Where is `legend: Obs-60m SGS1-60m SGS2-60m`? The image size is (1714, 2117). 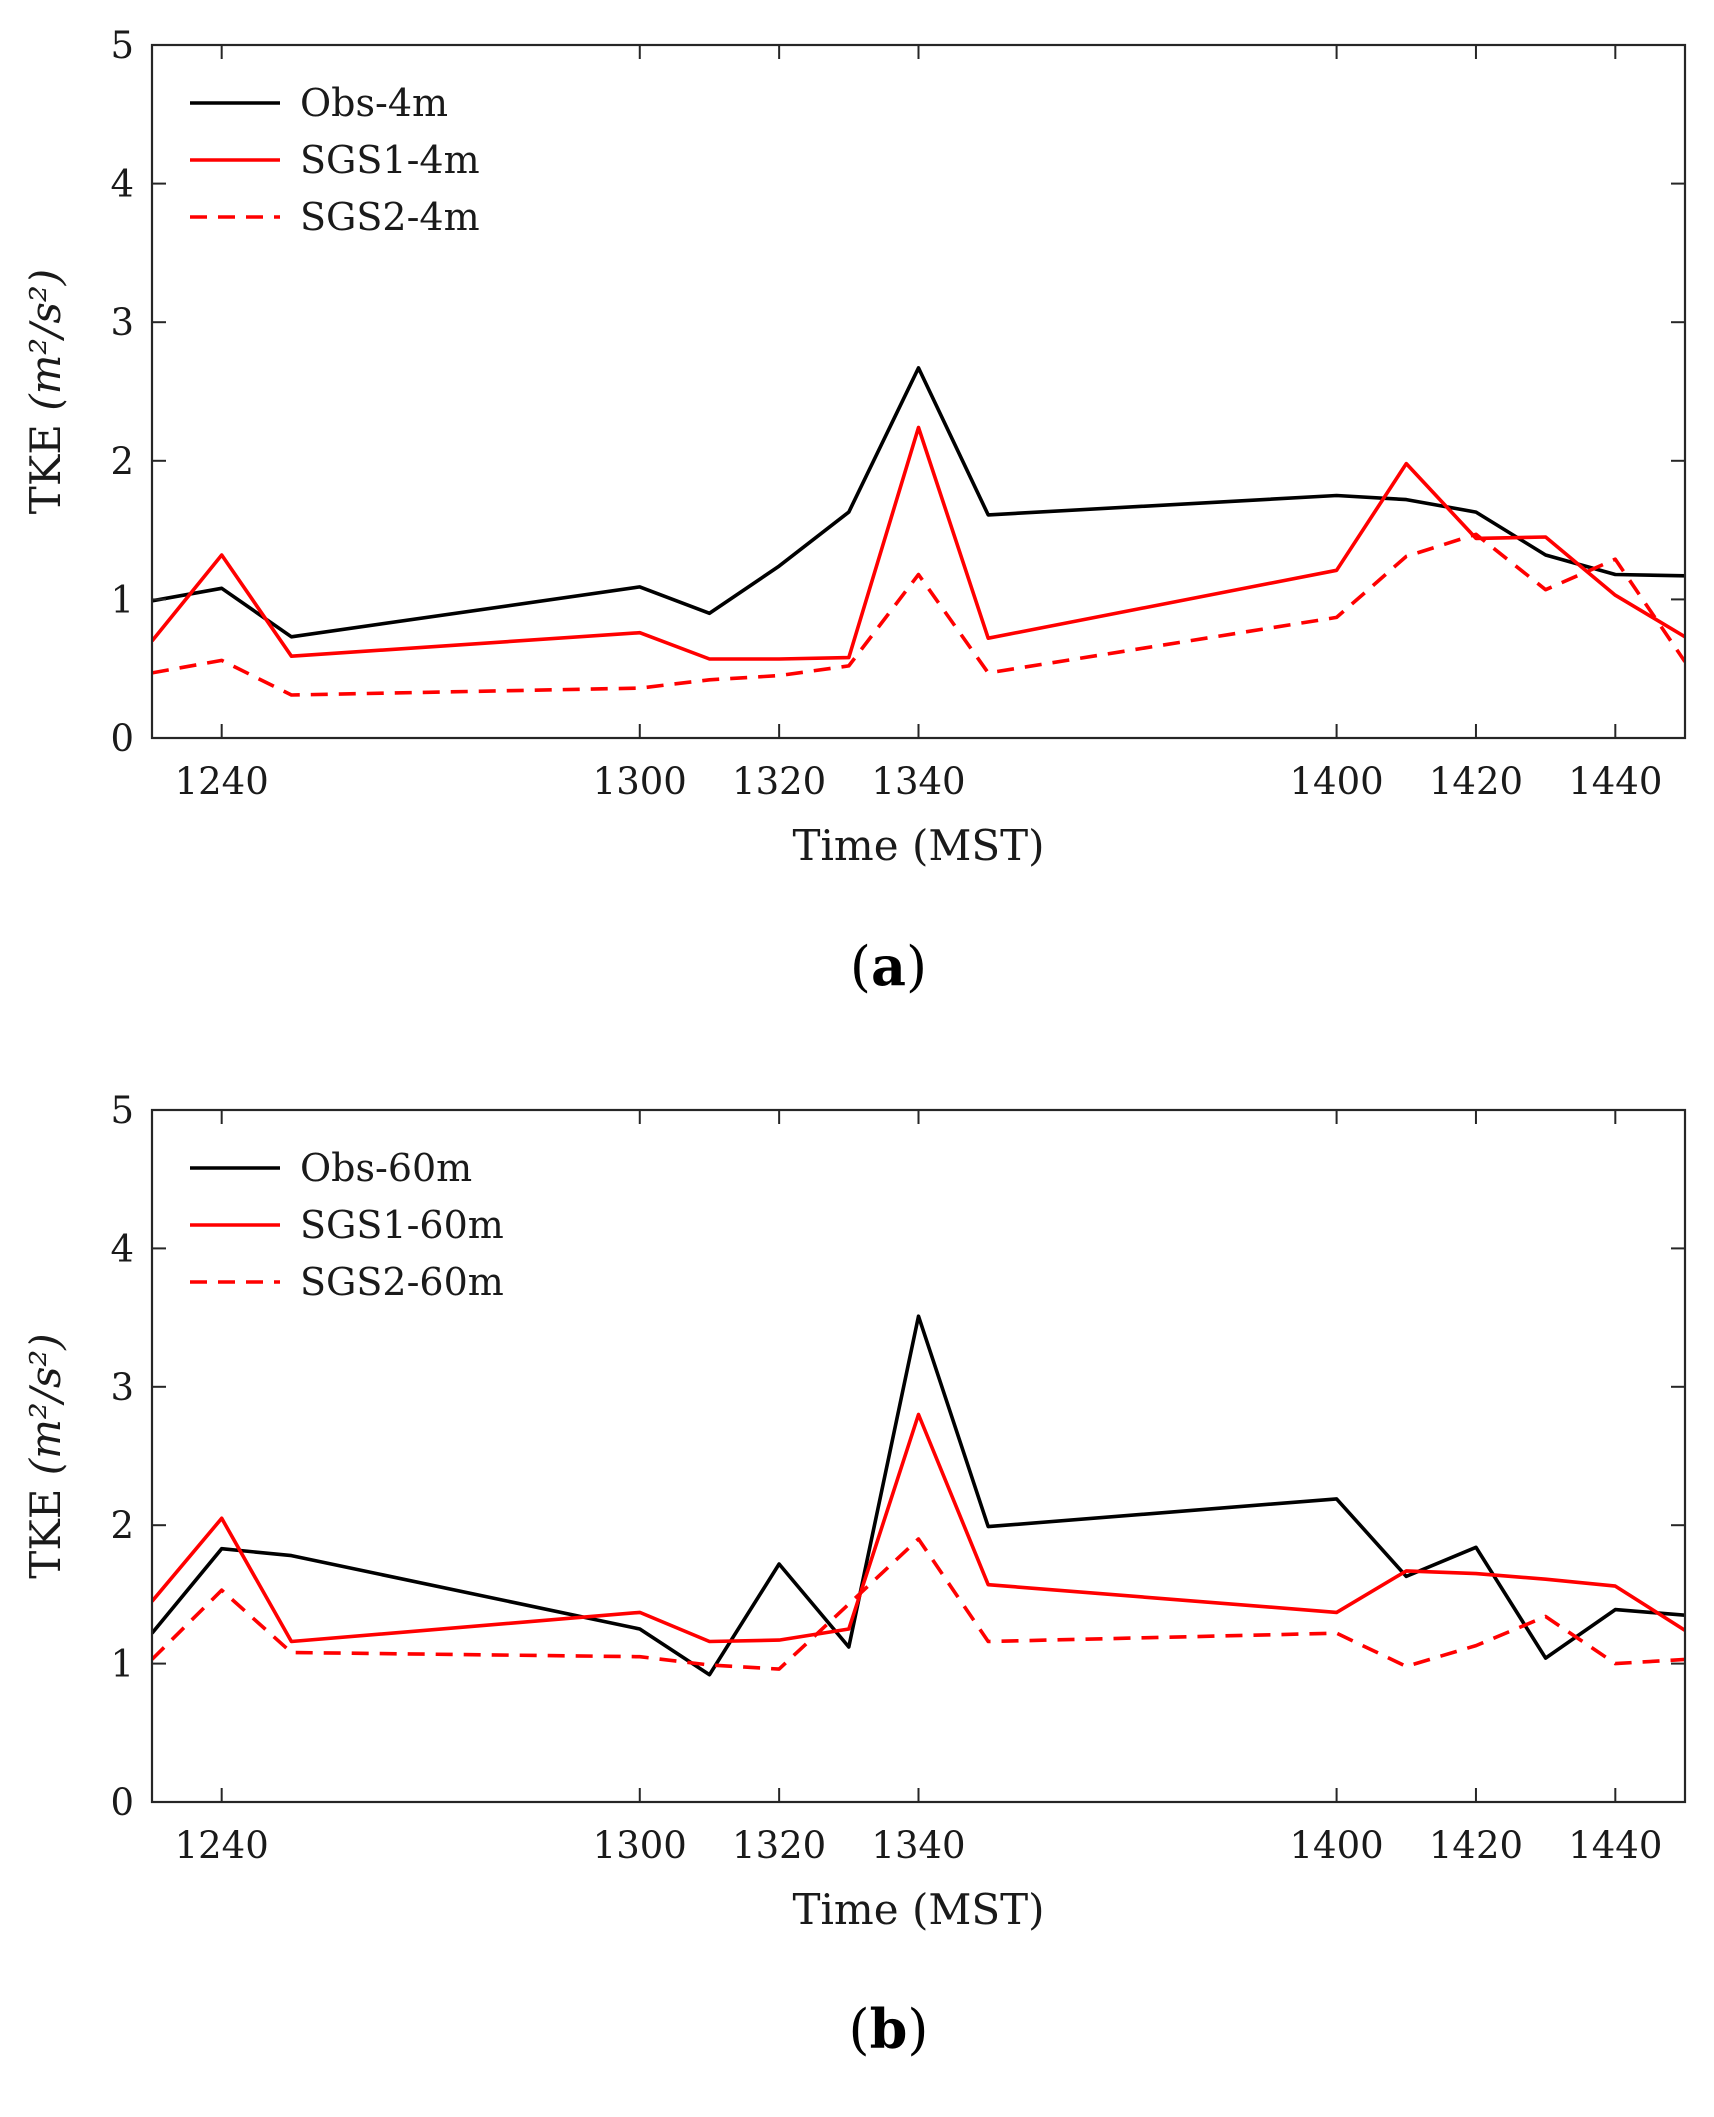 legend: Obs-60m SGS1-60m SGS2-60m is located at coordinates (347, 1225).